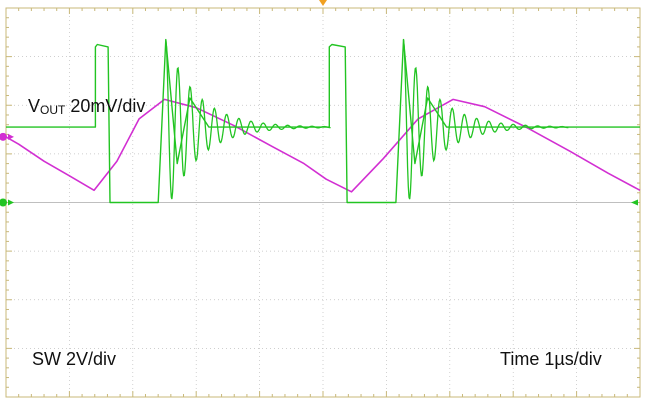  I want to click on vout-ground-marker, so click(3, 136).